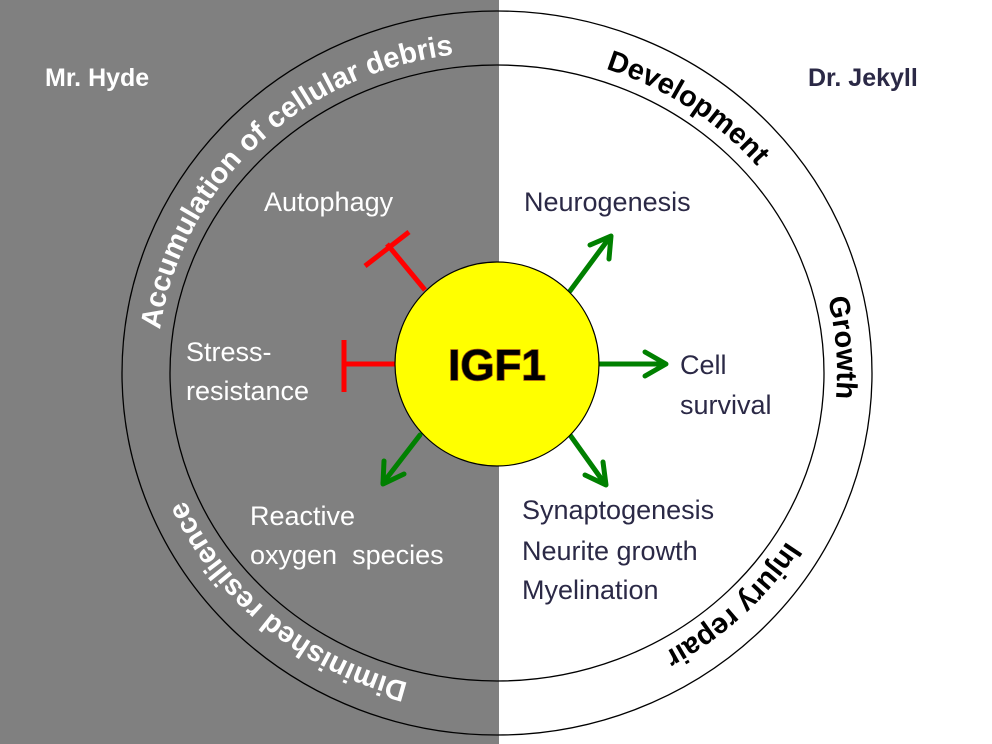  I want to click on label-cell-line2: survival, so click(726, 405).